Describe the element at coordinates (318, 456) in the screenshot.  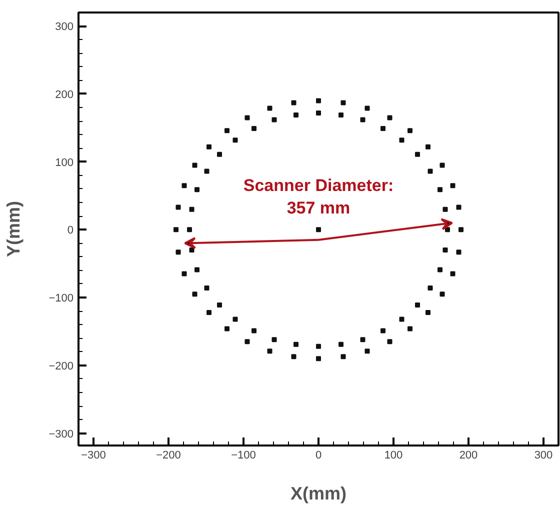
I see `x-tick-label: 0` at that location.